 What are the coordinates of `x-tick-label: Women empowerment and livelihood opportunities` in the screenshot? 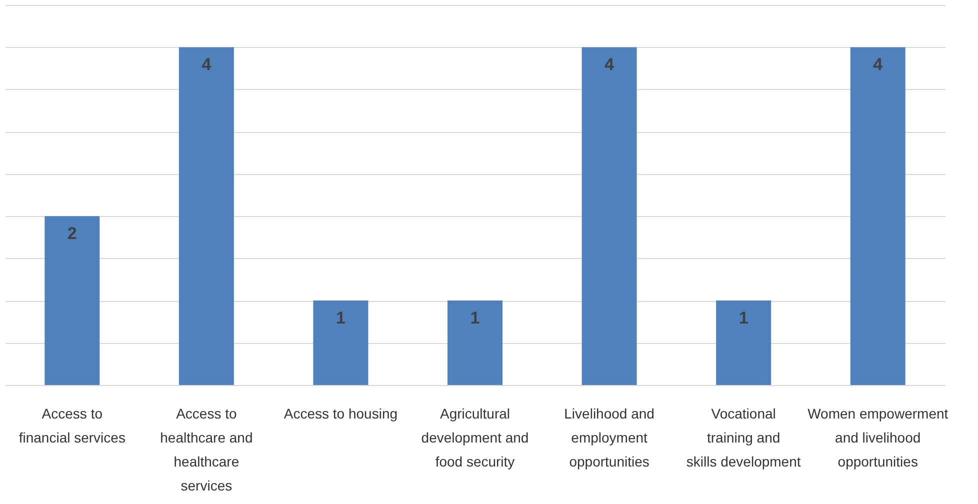 It's located at (878, 438).